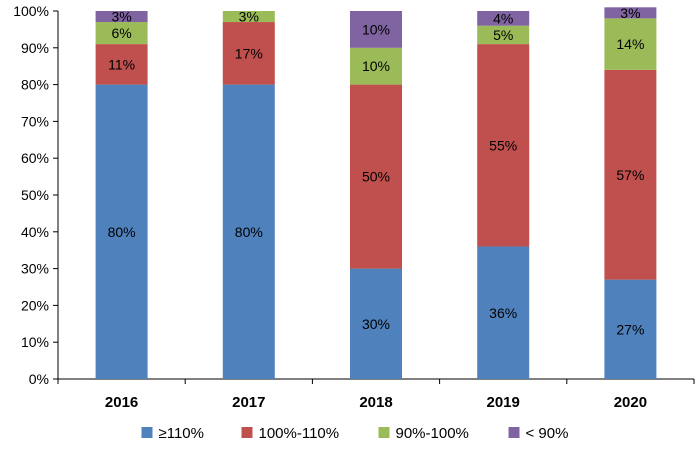  What do you see at coordinates (35, 232) in the screenshot?
I see `y-tick-label: 40%` at bounding box center [35, 232].